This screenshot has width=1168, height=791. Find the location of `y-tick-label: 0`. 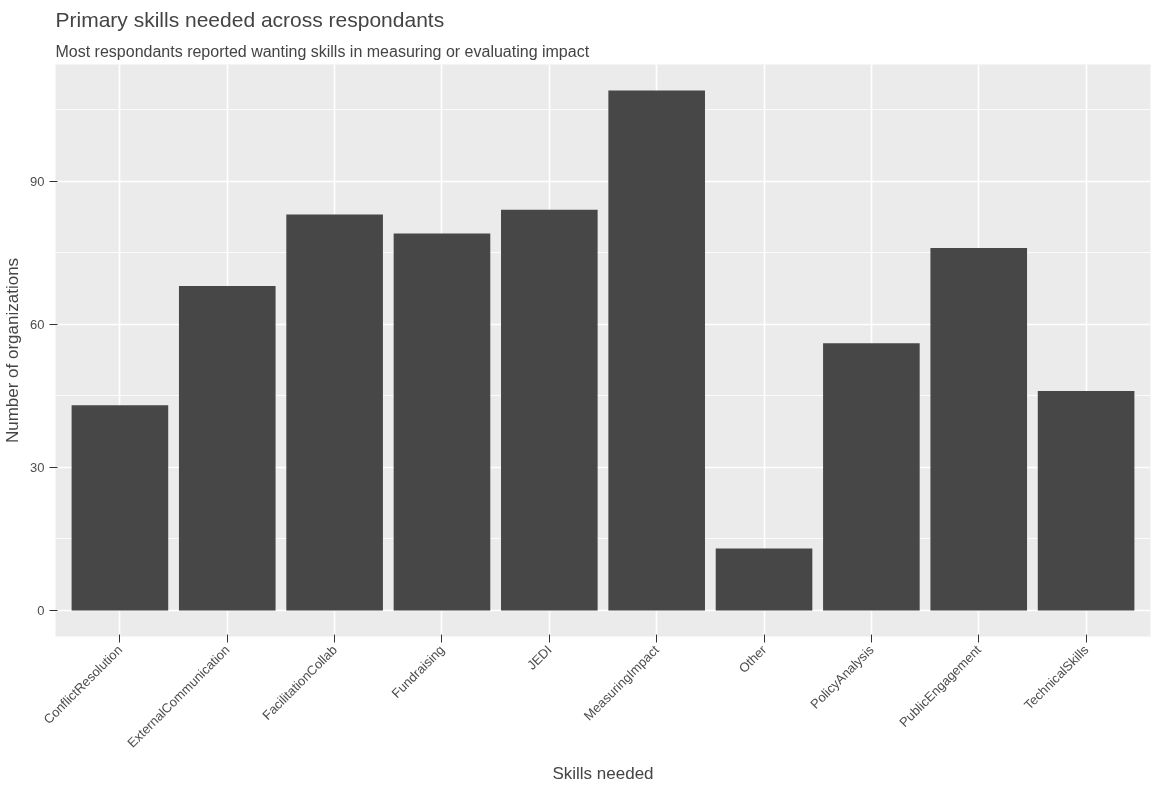

y-tick-label: 0 is located at coordinates (41, 610).